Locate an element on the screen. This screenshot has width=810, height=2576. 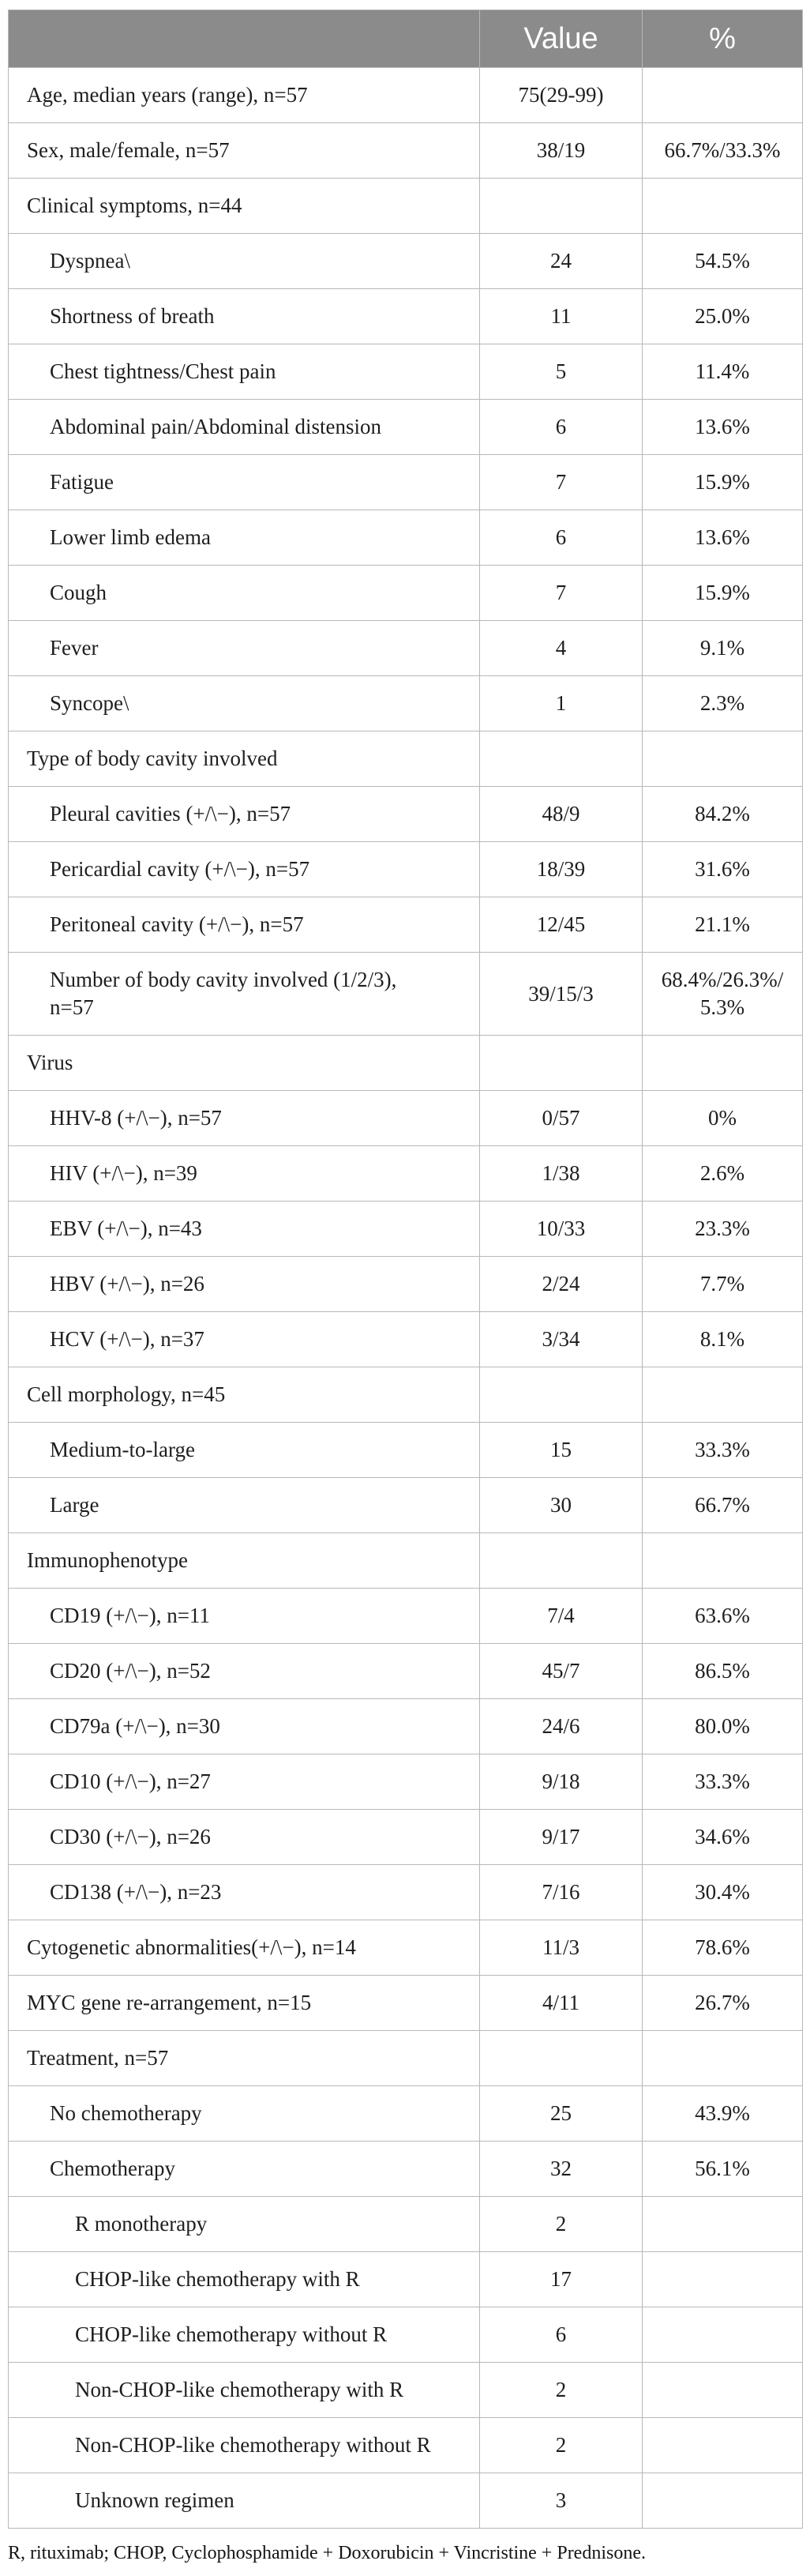
row-value-cell: 3/34 is located at coordinates (561, 1339).